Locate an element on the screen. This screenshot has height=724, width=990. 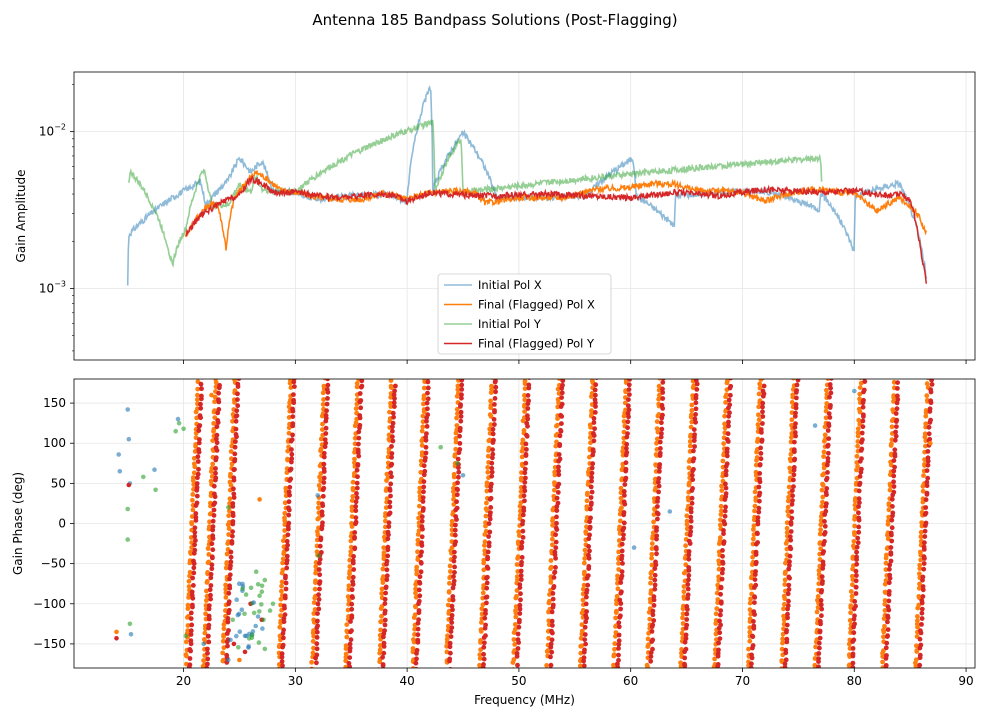
phase-point-initial-pol-y is located at coordinates (127, 509).